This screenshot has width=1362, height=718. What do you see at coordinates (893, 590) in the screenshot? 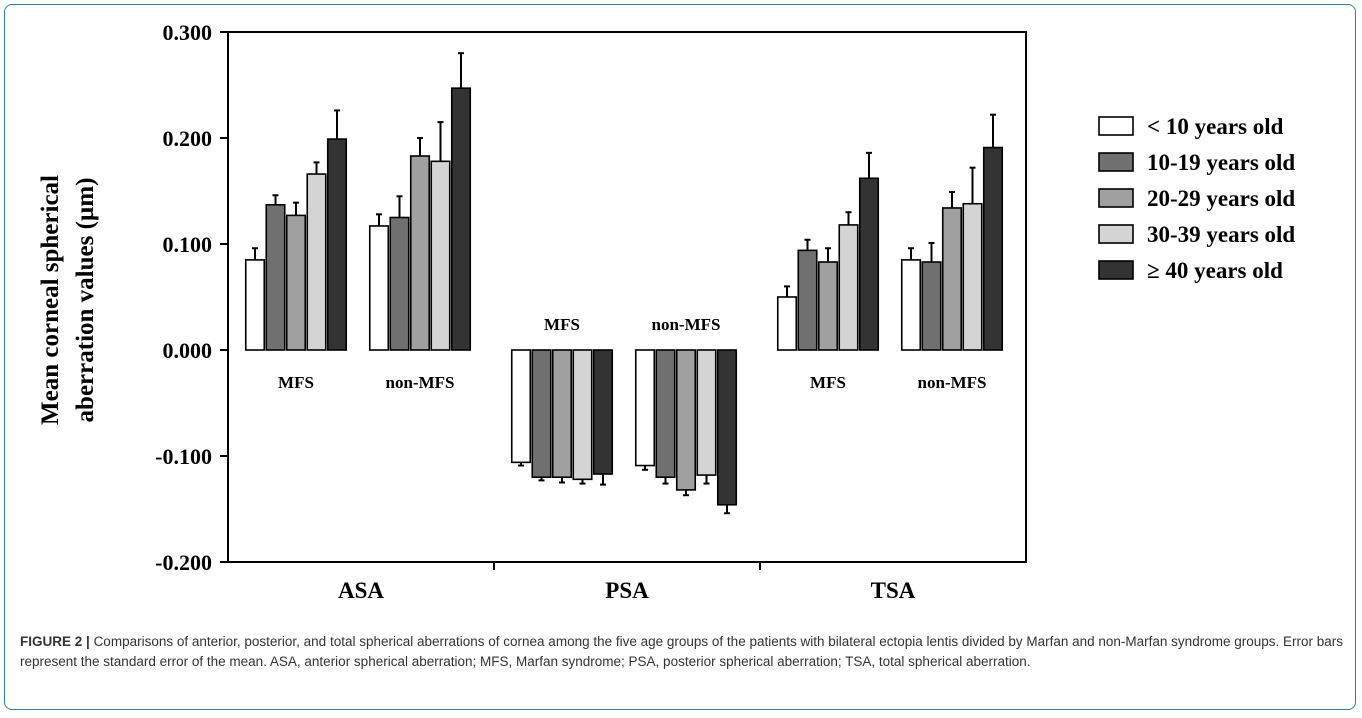
I see `x-tick-label: TSA` at bounding box center [893, 590].